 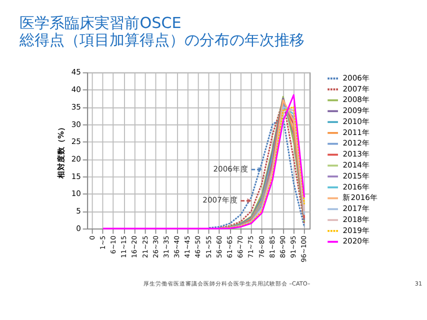 I want to click on annotation: 2006年度, so click(x=230, y=169).